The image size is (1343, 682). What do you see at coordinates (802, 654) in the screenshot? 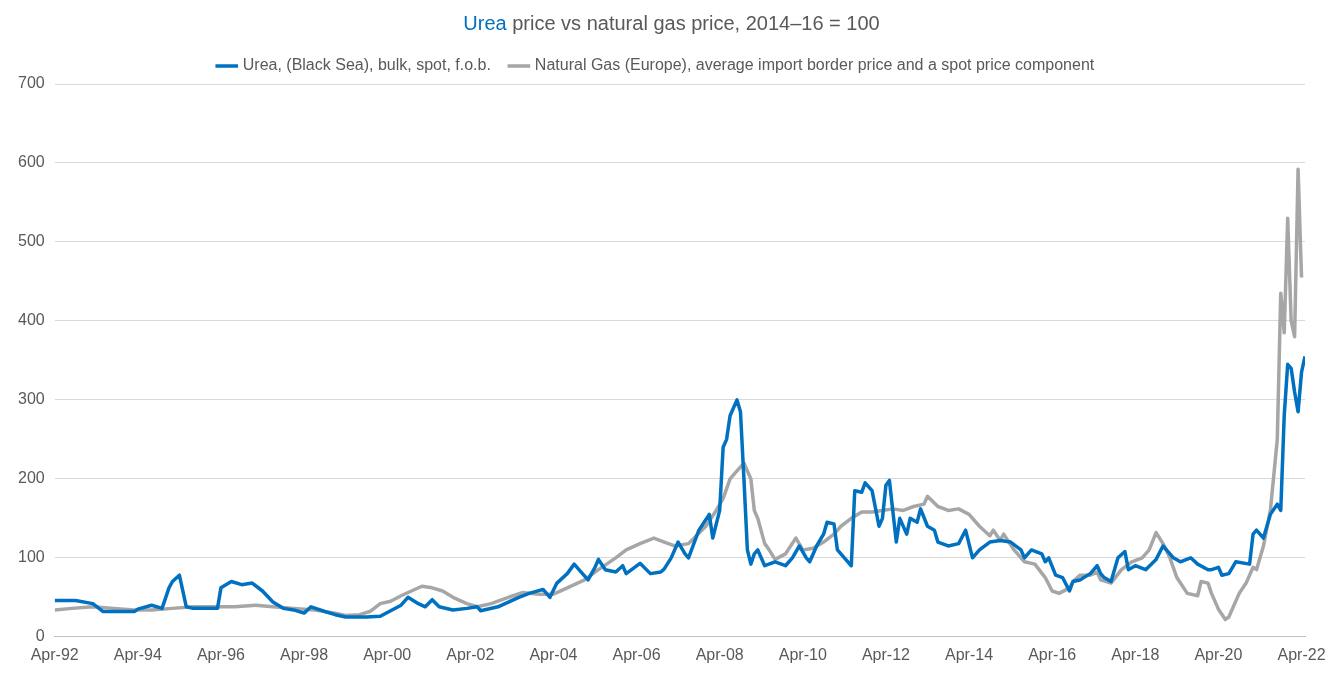
I see `x-tick-label: Apr-10` at bounding box center [802, 654].